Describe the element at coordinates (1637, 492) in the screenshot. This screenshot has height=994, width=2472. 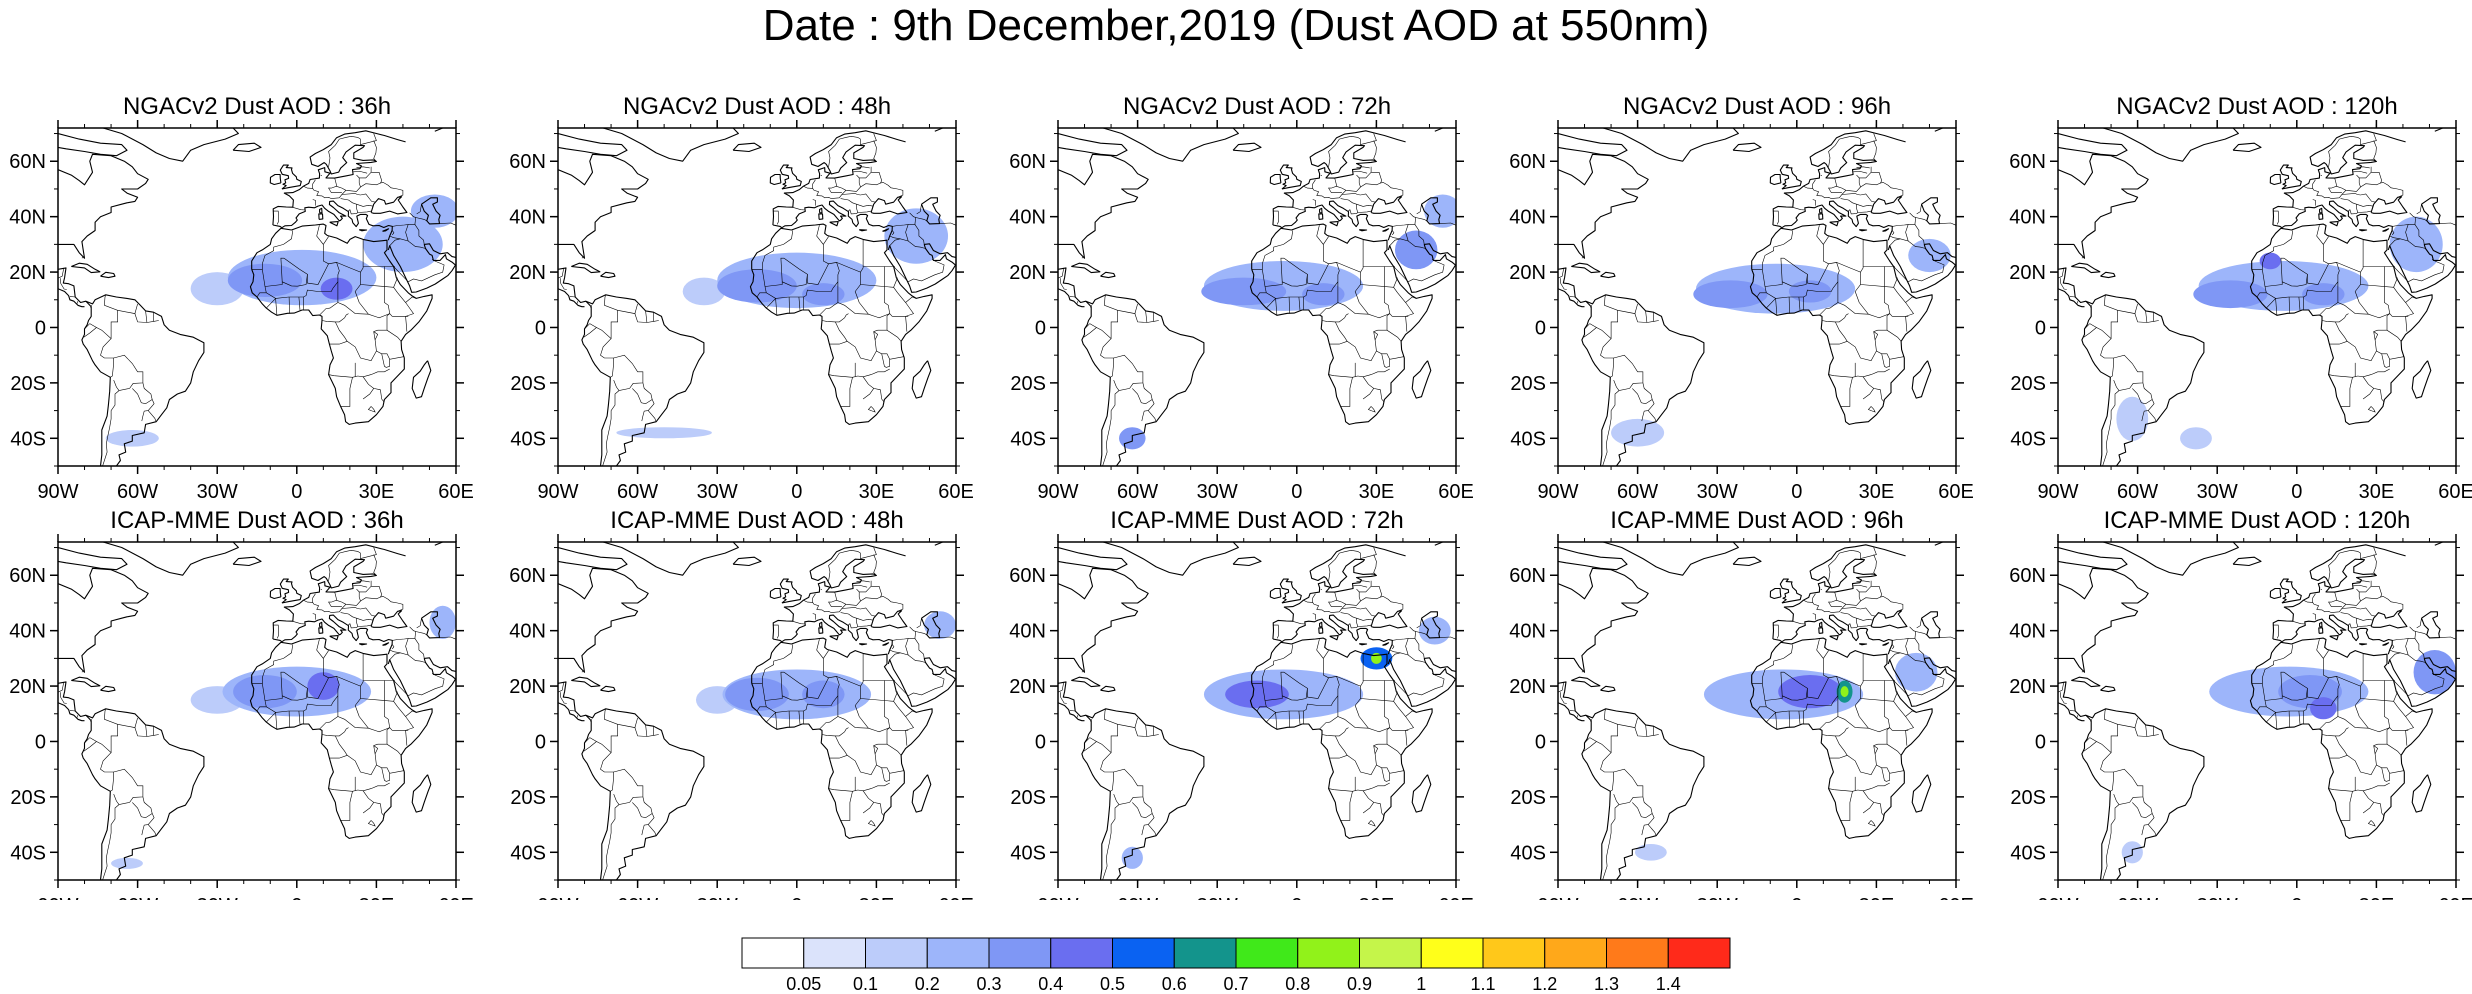
I see `lon-tick-label: 60W` at that location.